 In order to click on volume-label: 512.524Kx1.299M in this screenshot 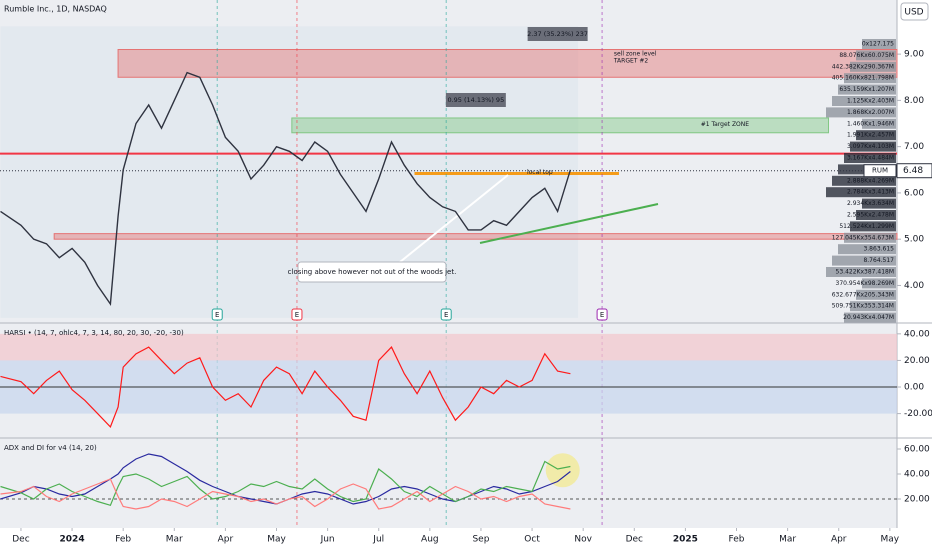, I will do `click(866, 226)`.